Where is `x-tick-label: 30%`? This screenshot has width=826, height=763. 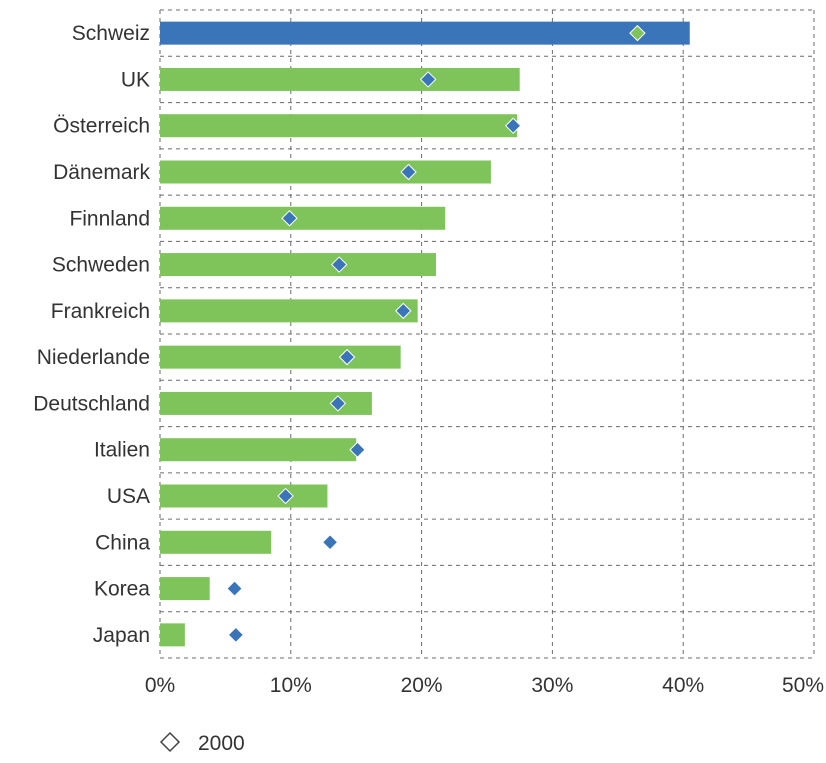
x-tick-label: 30% is located at coordinates (552, 685).